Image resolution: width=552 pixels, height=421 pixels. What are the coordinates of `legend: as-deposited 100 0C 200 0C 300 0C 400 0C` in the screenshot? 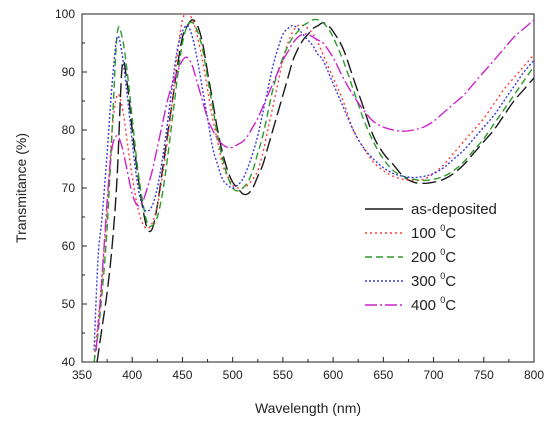 It's located at (431, 257).